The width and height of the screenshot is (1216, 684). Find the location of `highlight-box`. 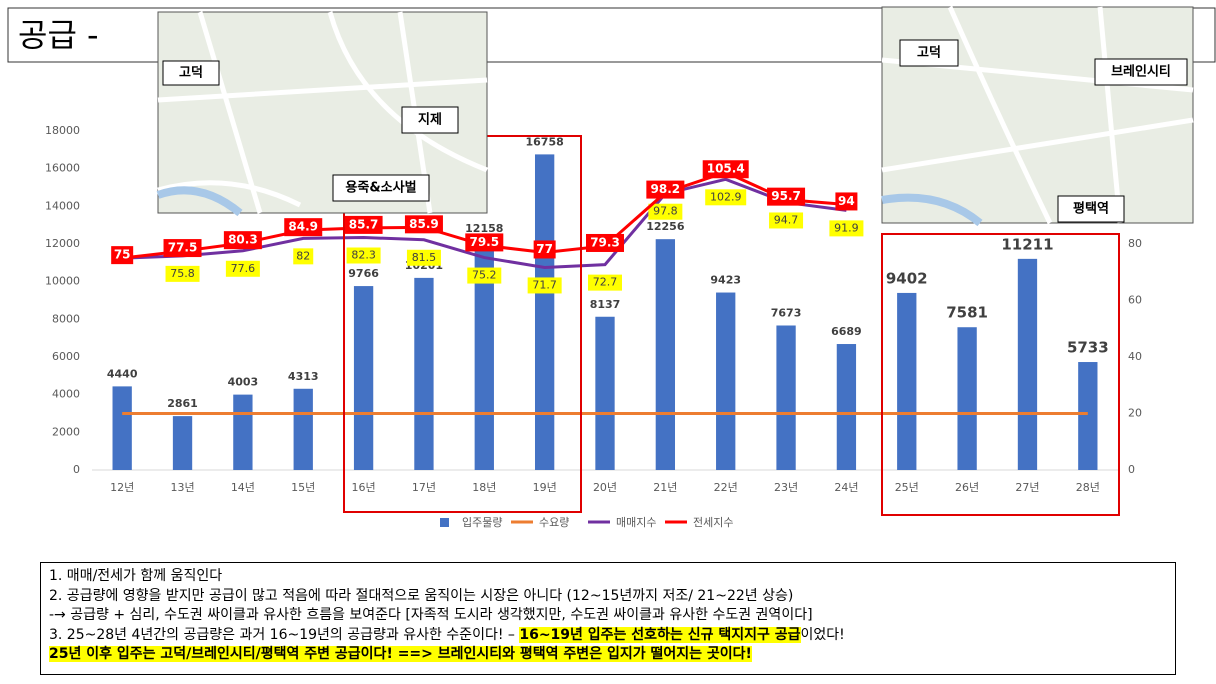

highlight-box is located at coordinates (1000, 374).